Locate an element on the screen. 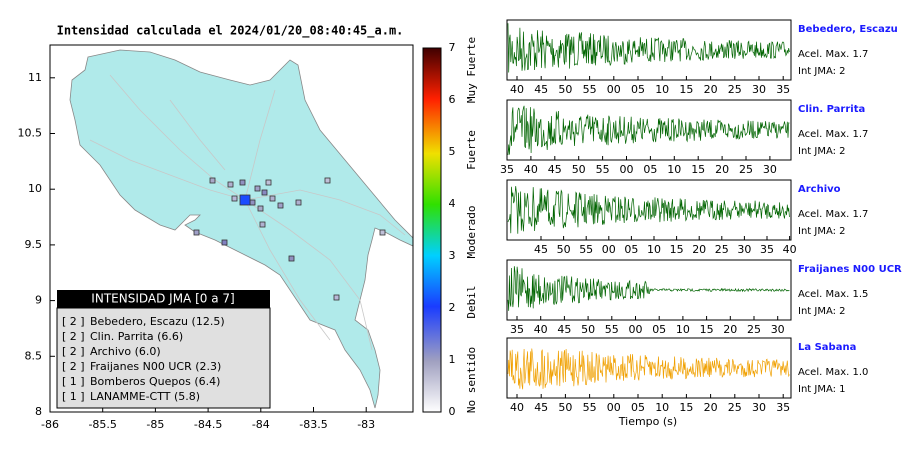 This screenshot has height=465, width=910. x-tick-label: -85.5 is located at coordinates (102, 424).